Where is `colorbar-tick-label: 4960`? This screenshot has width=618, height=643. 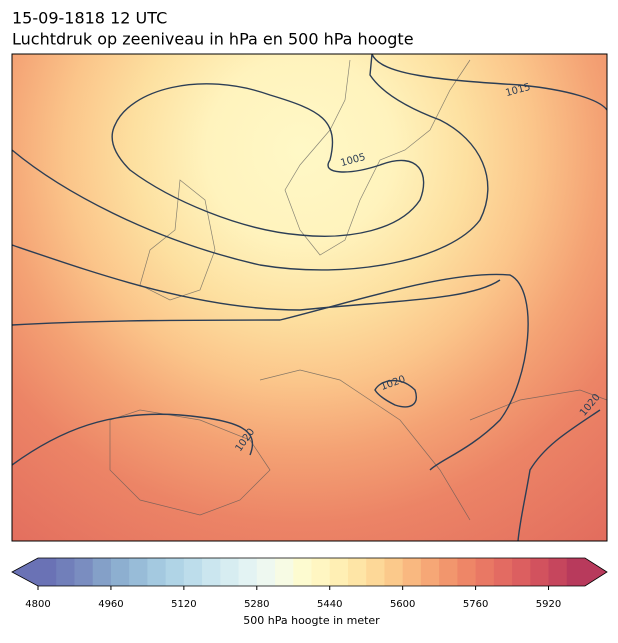
colorbar-tick-label: 4960 is located at coordinates (110, 604).